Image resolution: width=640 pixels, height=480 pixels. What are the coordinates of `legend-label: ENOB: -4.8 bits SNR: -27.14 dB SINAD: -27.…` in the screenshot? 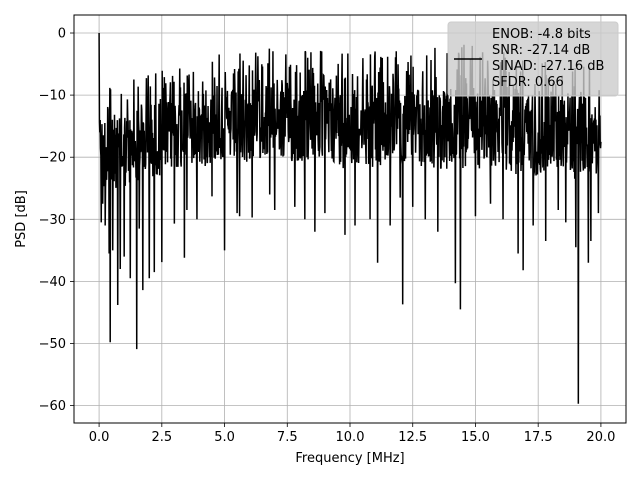 It's located at (548, 58).